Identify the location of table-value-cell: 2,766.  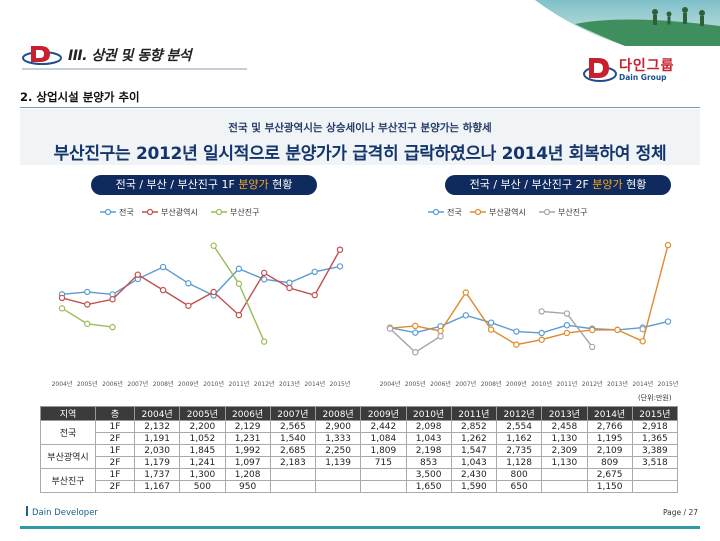
(609, 426).